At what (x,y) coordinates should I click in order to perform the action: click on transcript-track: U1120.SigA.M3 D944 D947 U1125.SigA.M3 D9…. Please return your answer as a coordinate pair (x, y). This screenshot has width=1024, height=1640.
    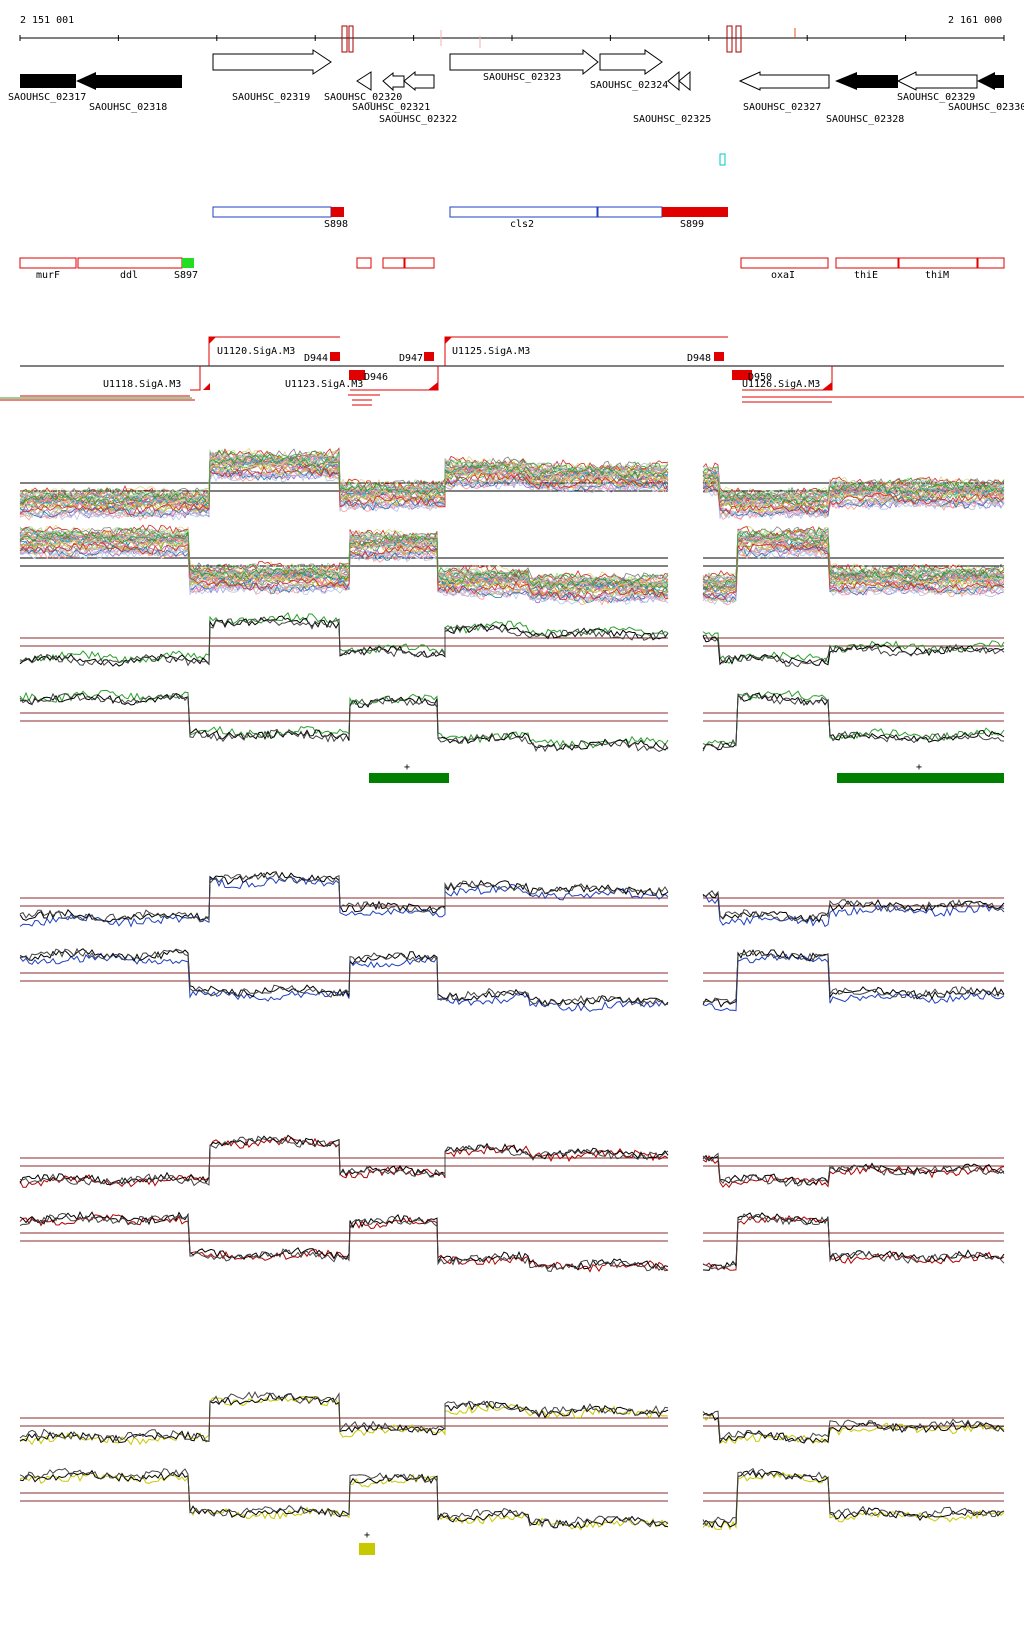
    Looking at the image, I should click on (512, 371).